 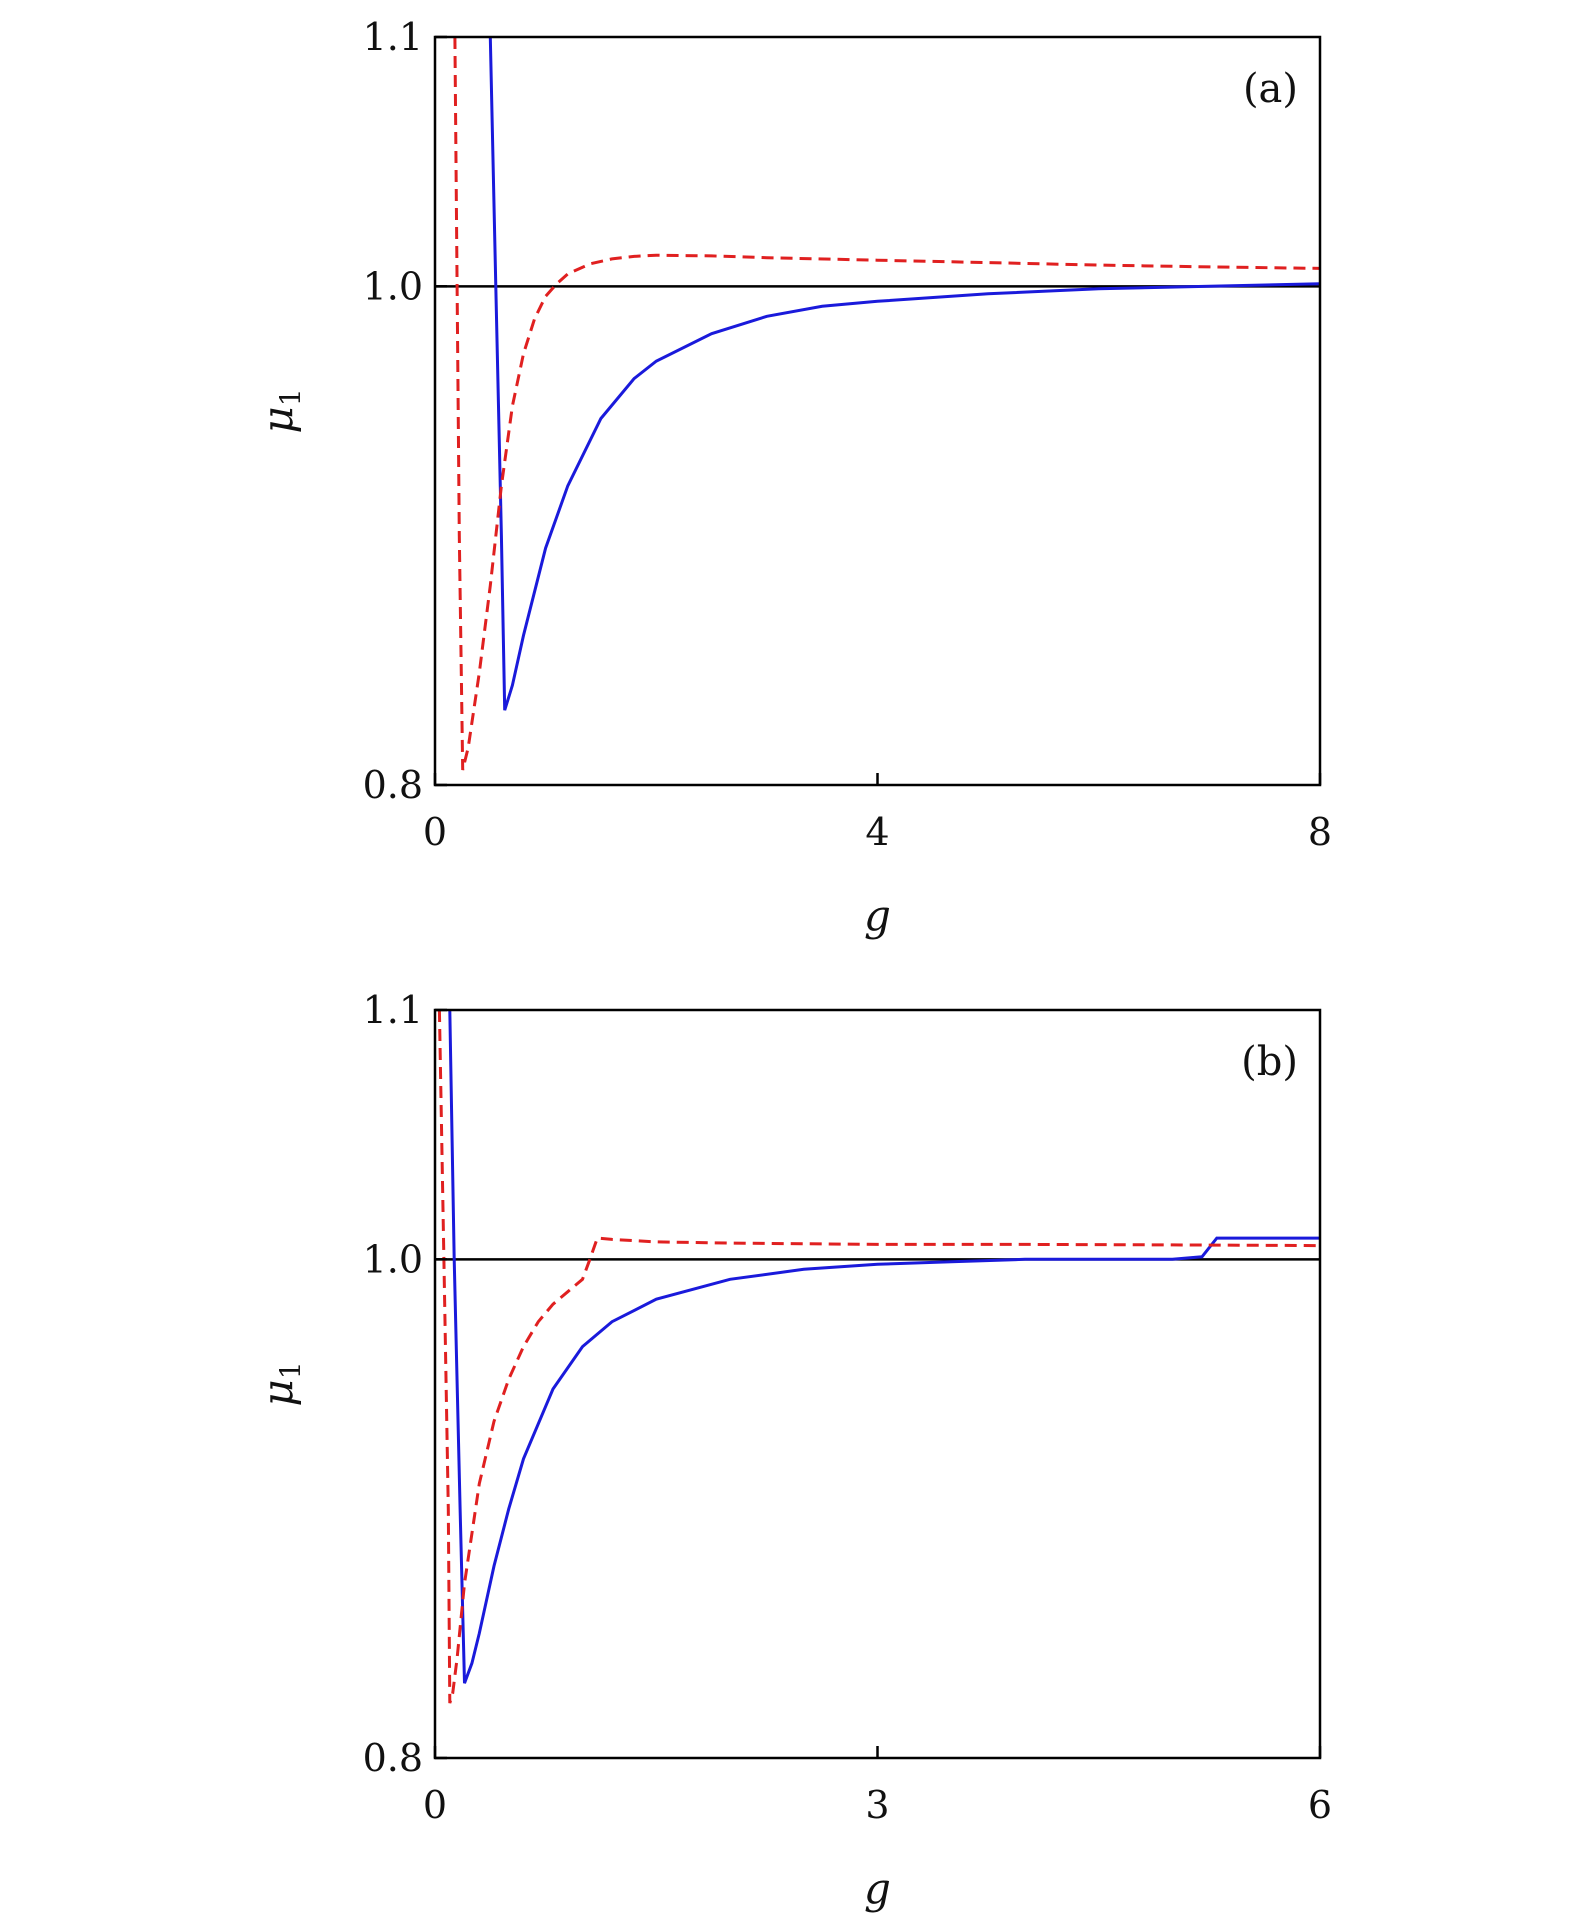 What do you see at coordinates (1270, 89) in the screenshot?
I see `panel-label: (a)` at bounding box center [1270, 89].